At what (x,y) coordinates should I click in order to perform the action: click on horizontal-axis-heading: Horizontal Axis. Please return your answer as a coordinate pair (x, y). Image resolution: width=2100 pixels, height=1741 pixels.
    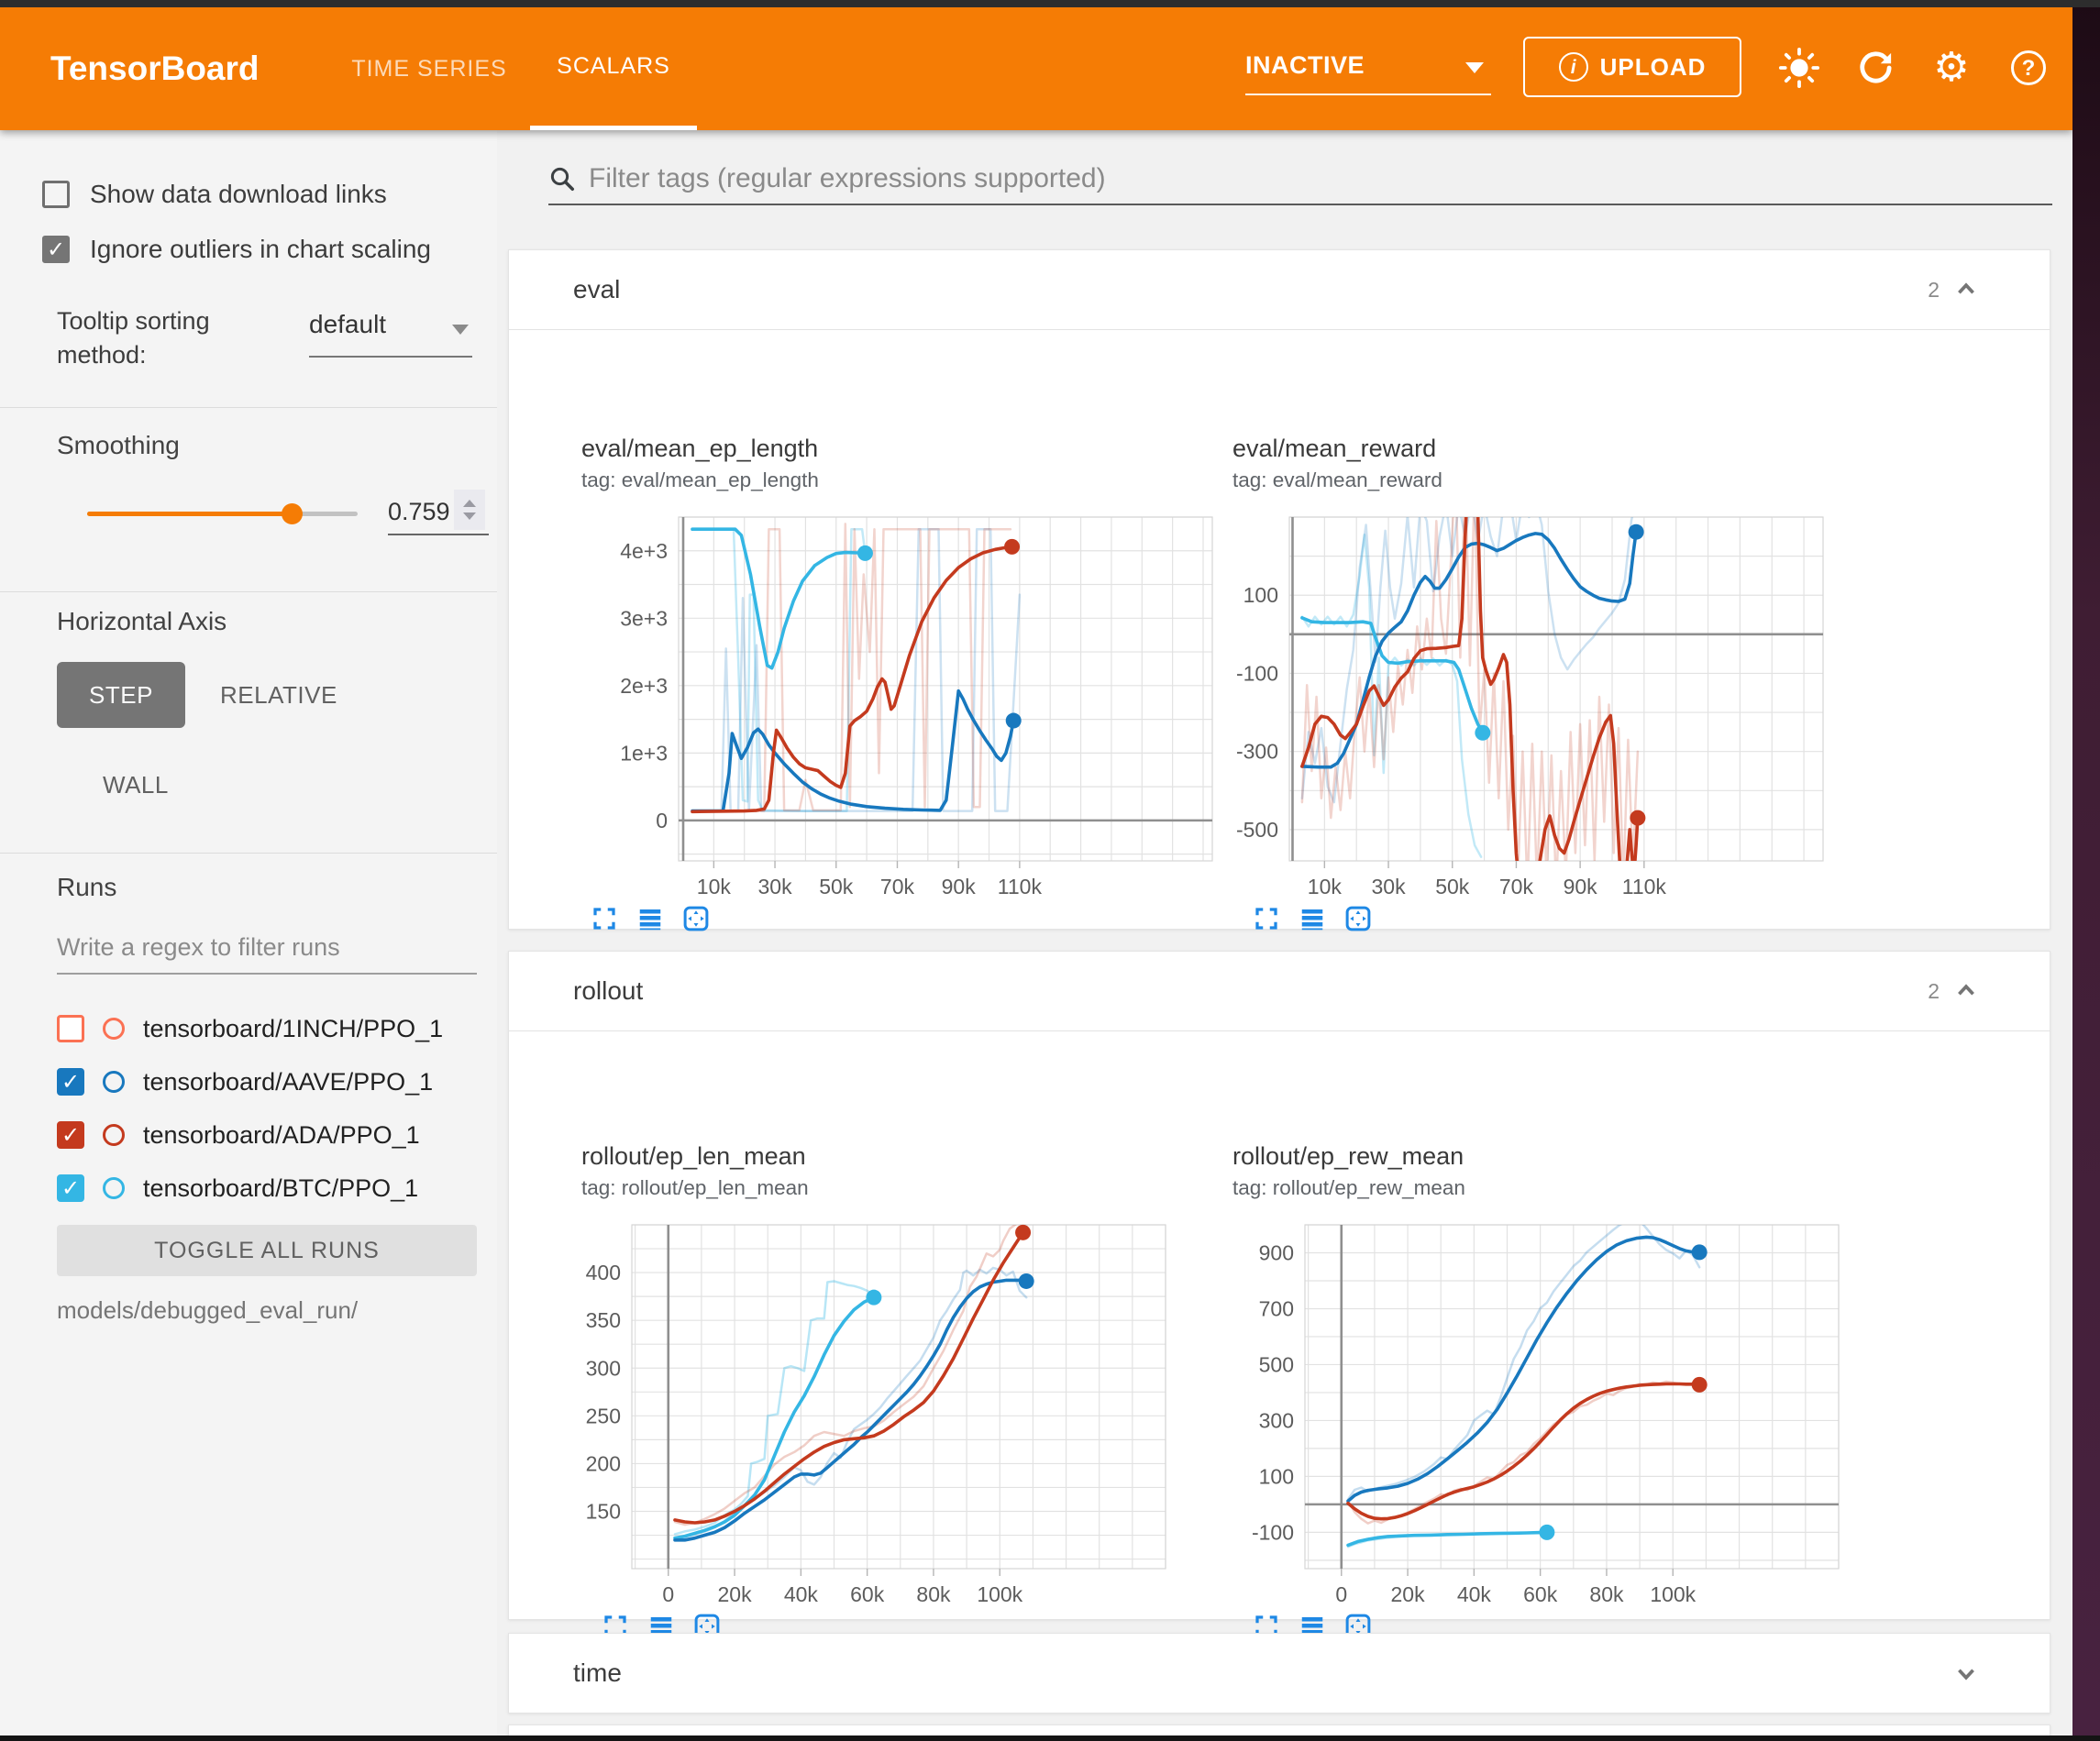
    Looking at the image, I should click on (142, 621).